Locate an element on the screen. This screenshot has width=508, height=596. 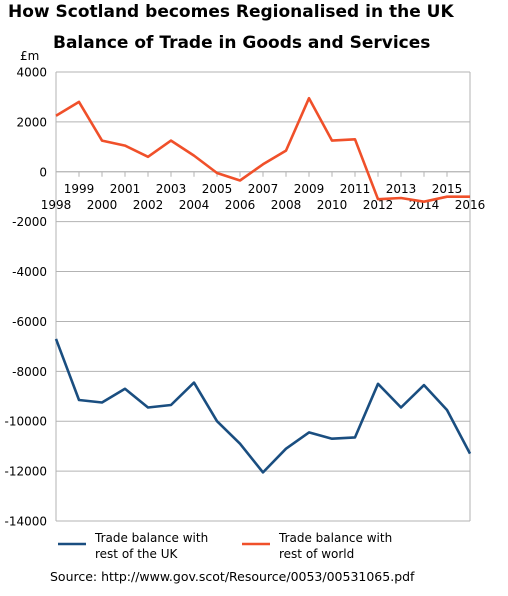
y-tick-label: 4000 is located at coordinates (31, 73).